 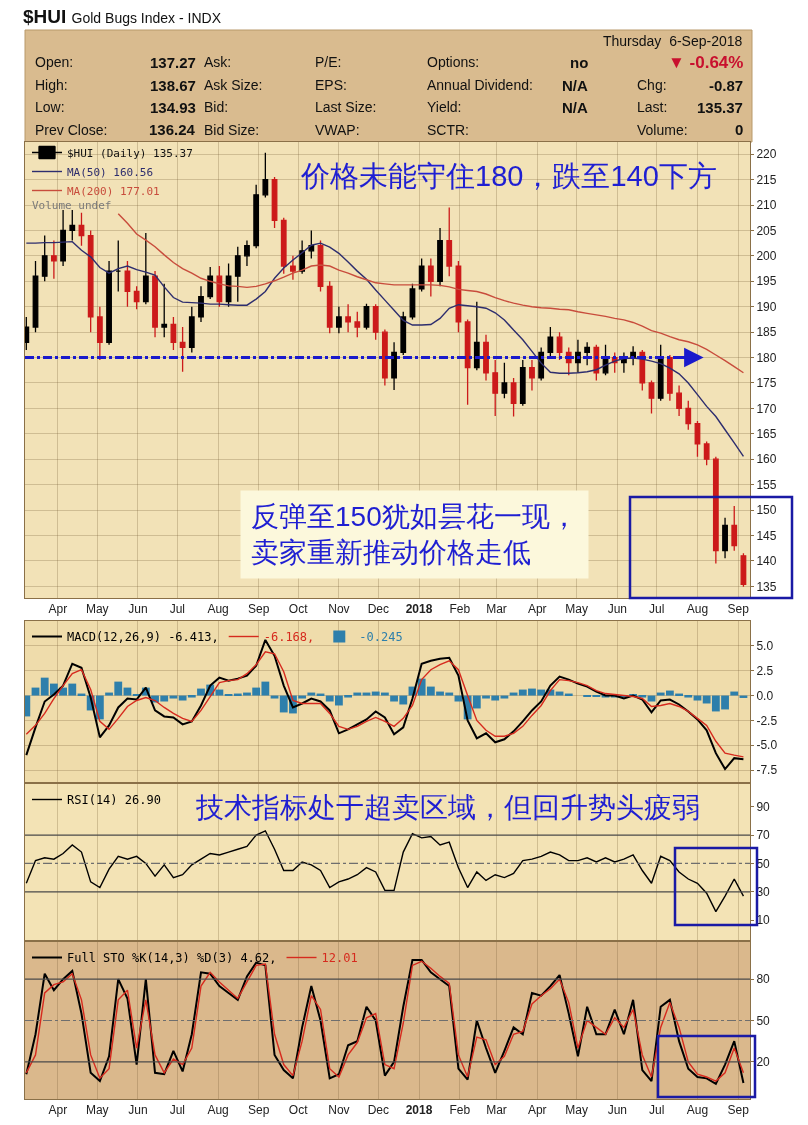 What do you see at coordinates (72, 205) in the screenshot?
I see `annotation: Volume undef` at bounding box center [72, 205].